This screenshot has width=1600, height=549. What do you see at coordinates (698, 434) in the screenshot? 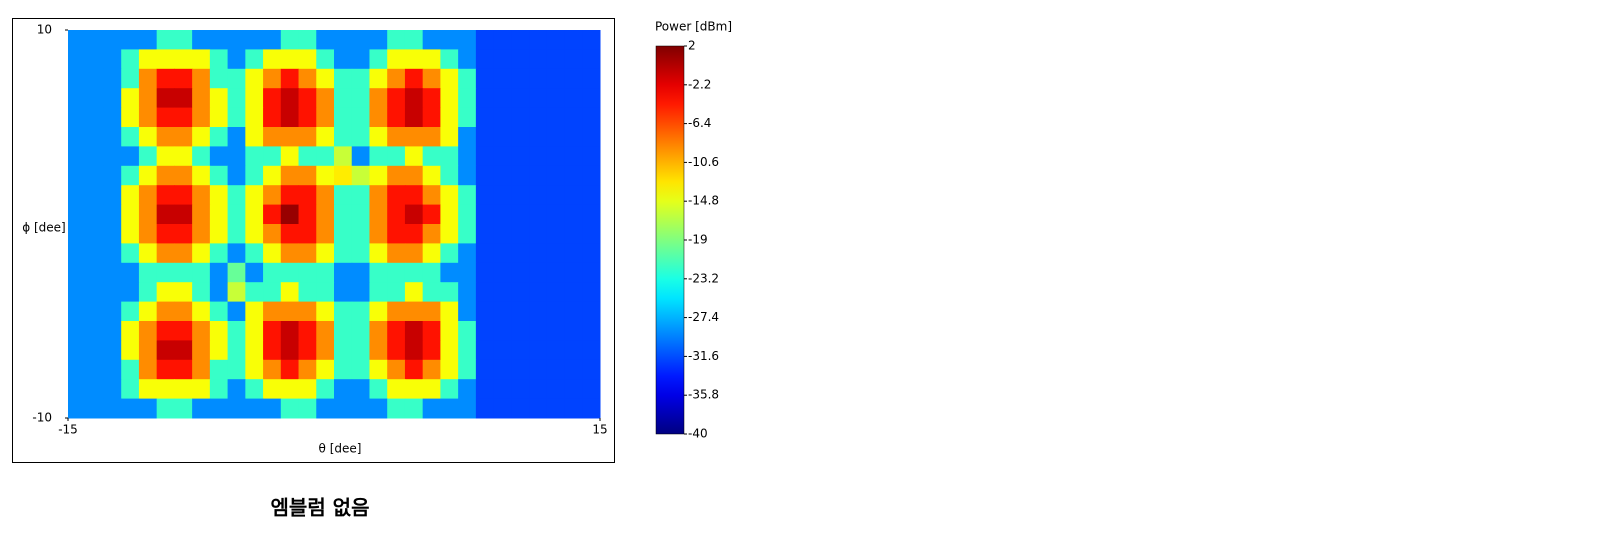
I see `colorbar-tick-label: -40` at bounding box center [698, 434].